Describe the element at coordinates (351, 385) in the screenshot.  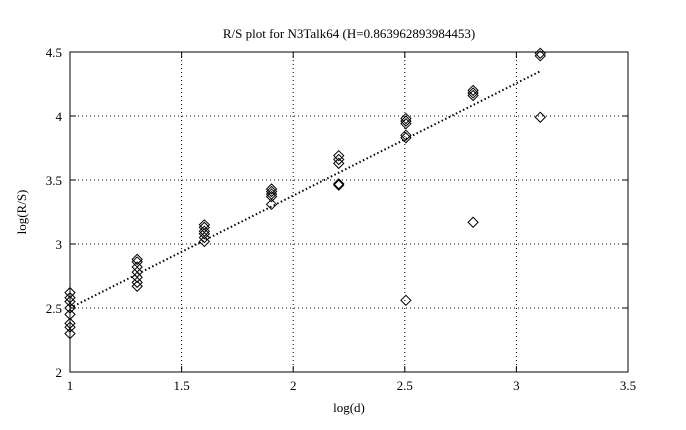
I see `x-tick-labels: 1 1.5 2 2.5 3 3.5` at that location.